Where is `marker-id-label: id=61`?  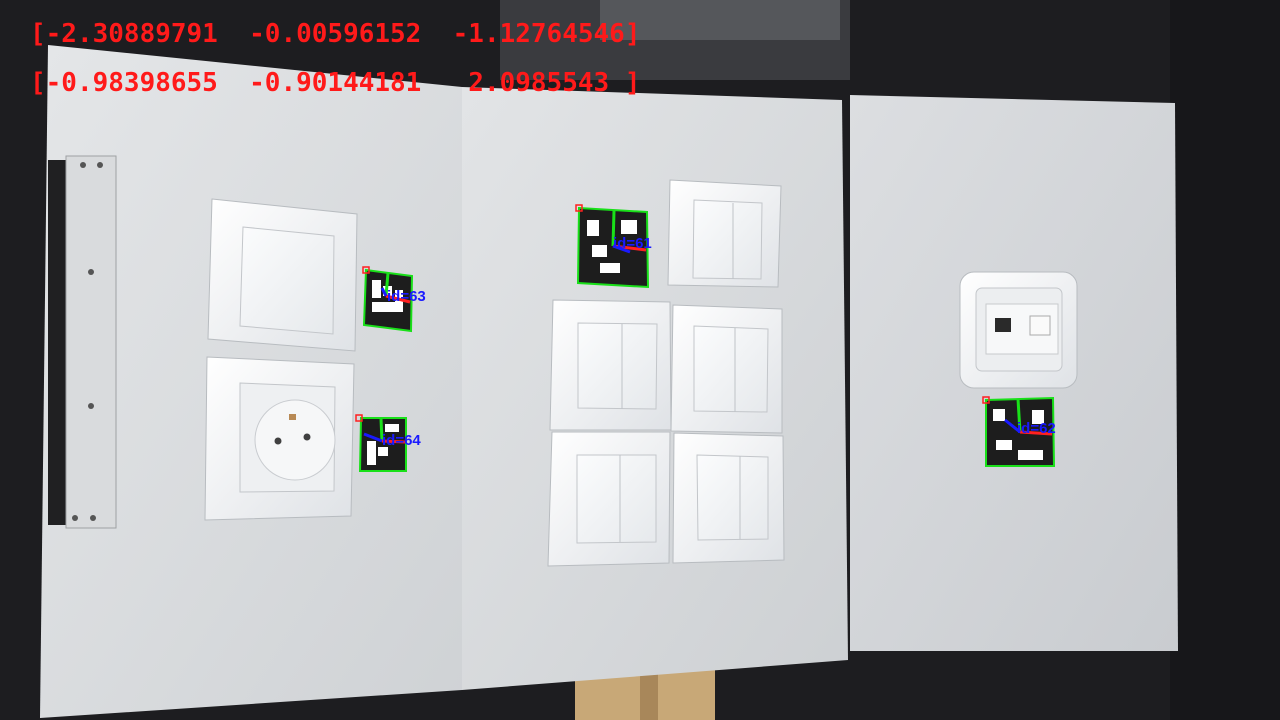 marker-id-label: id=61 is located at coordinates (632, 243).